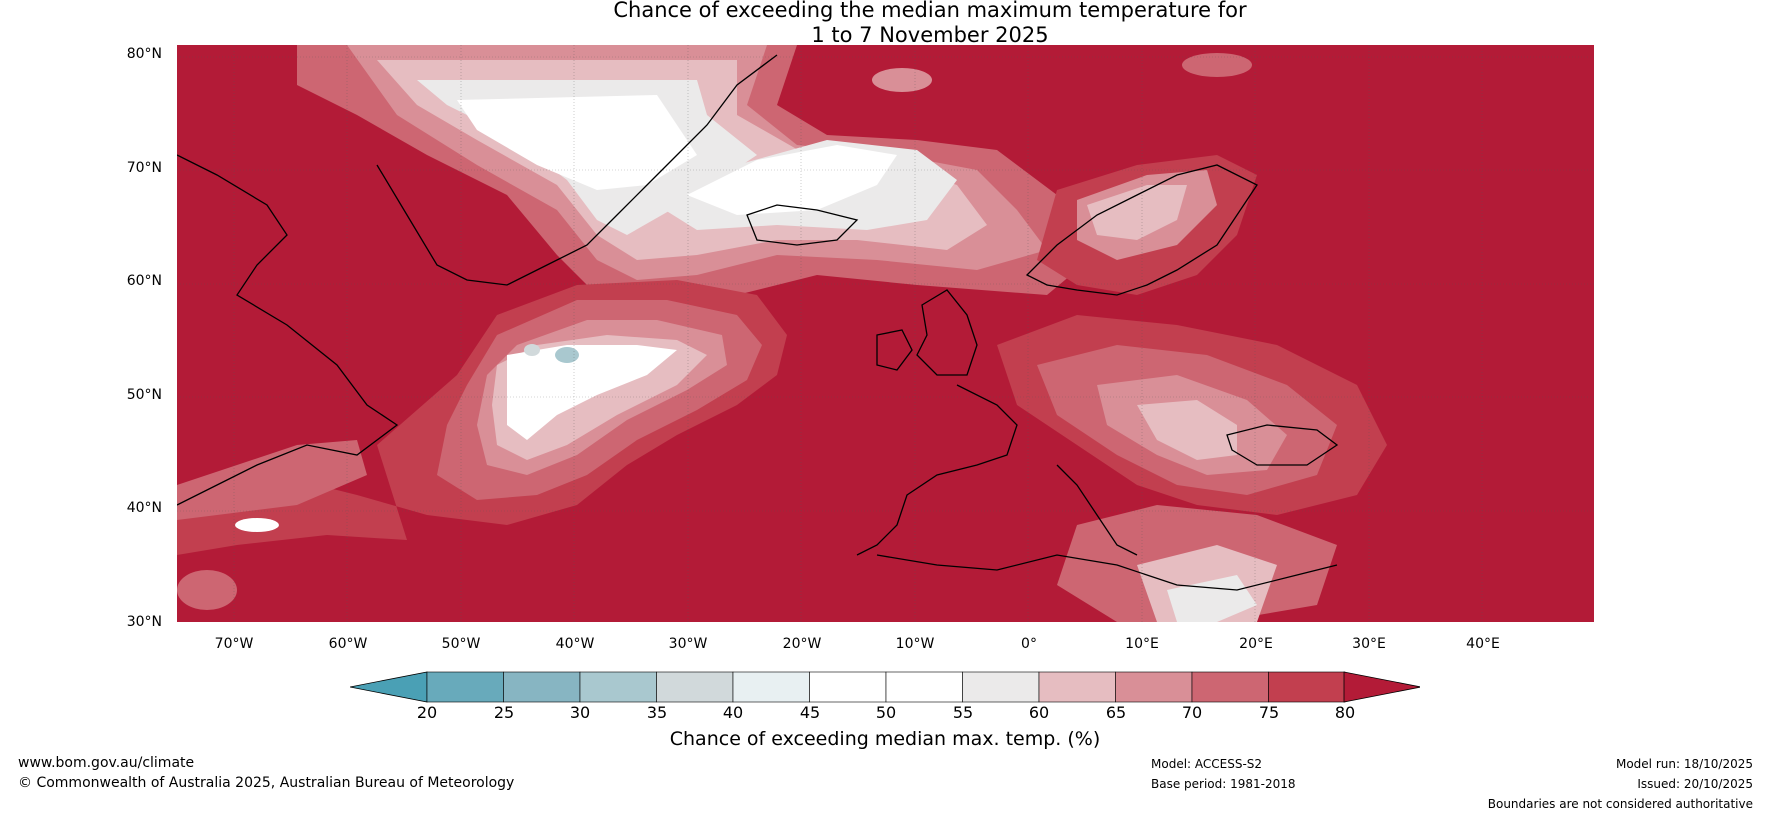 The height and width of the screenshot is (816, 1770). What do you see at coordinates (427, 712) in the screenshot?
I see `colorbar-tick-20: 20` at bounding box center [427, 712].